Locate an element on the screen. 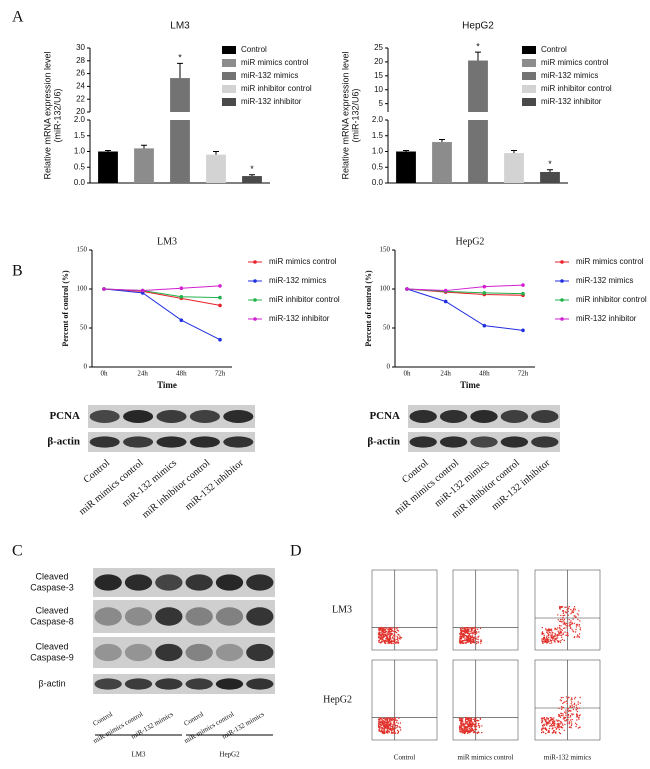 This screenshot has width=650, height=769. legend-label: miR-132 mimics is located at coordinates (297, 280).